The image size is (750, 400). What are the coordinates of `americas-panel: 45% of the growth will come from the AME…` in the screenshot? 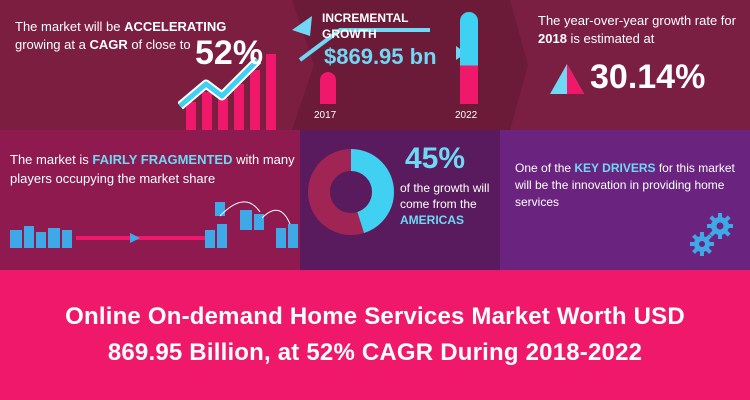 It's located at (400, 200).